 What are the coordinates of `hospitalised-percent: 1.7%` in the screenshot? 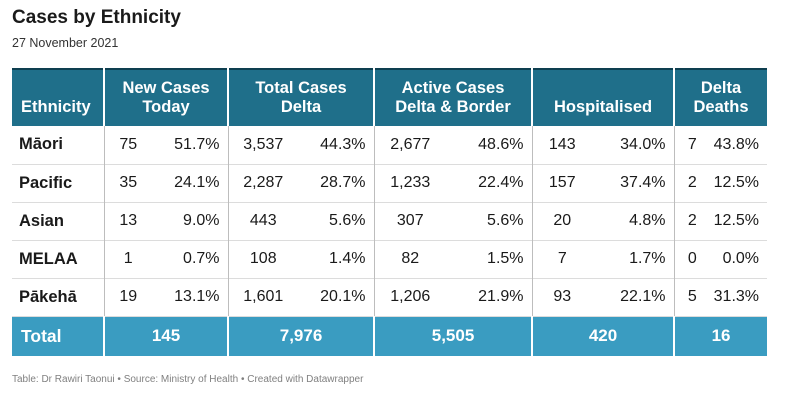 It's located at (647, 258).